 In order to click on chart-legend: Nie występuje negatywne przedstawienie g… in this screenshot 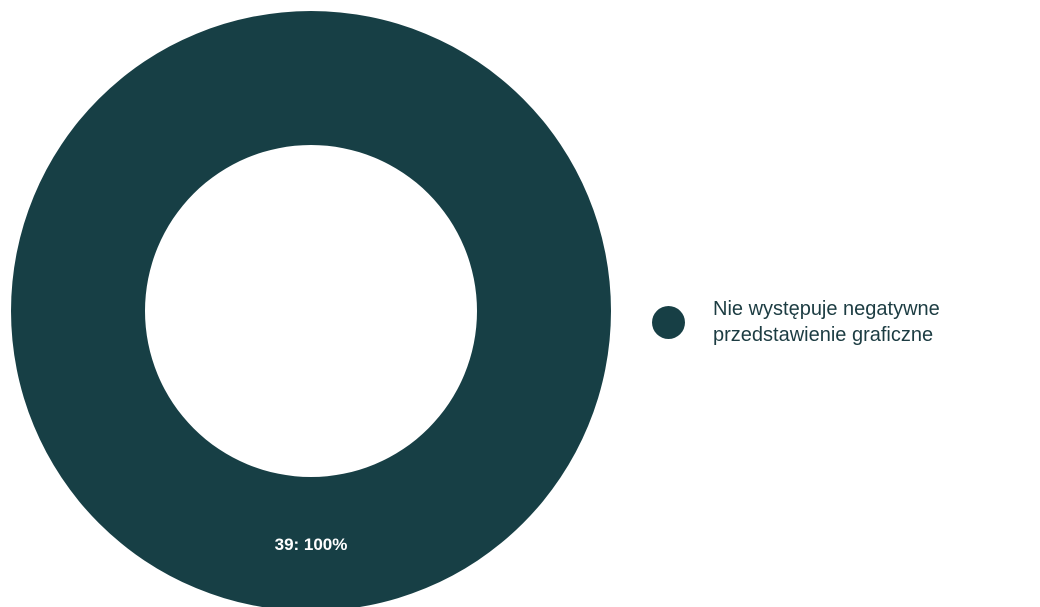, I will do `click(846, 322)`.